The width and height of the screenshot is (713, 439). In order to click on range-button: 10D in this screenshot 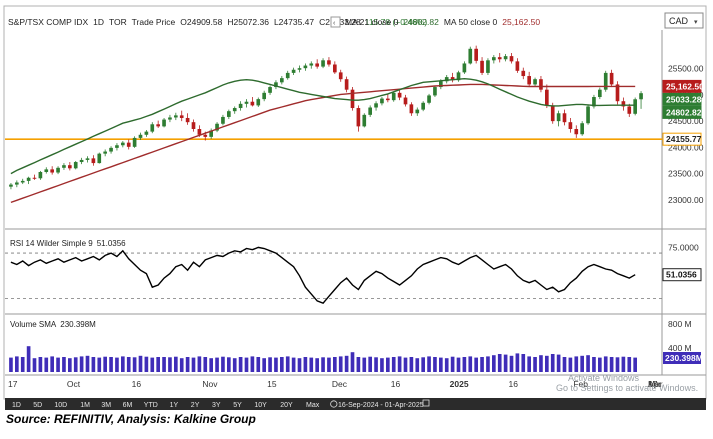, I will do `click(60, 405)`.